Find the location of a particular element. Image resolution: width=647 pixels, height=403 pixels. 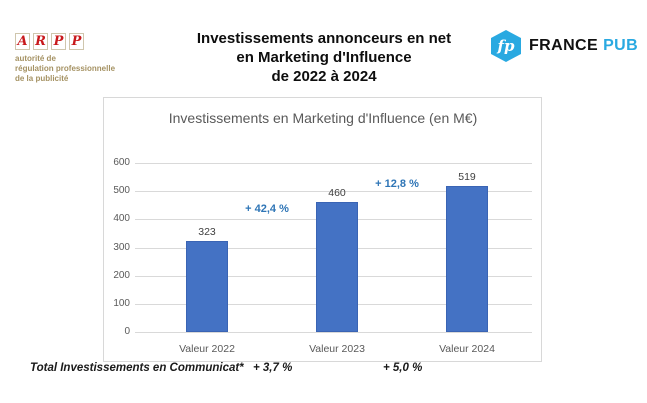

page-title-line: Investissements annonceurs en net is located at coordinates (324, 38).